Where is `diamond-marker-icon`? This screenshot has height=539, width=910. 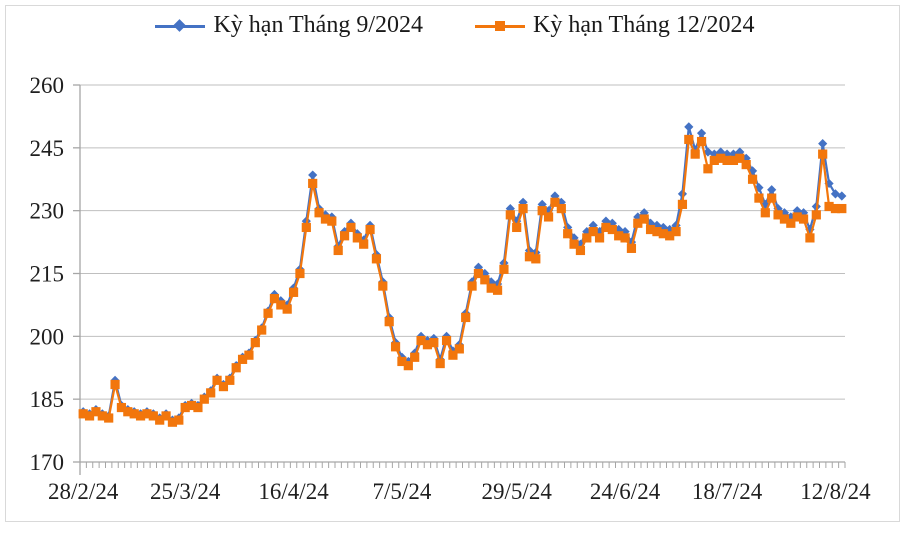
diamond-marker-icon is located at coordinates (180, 25).